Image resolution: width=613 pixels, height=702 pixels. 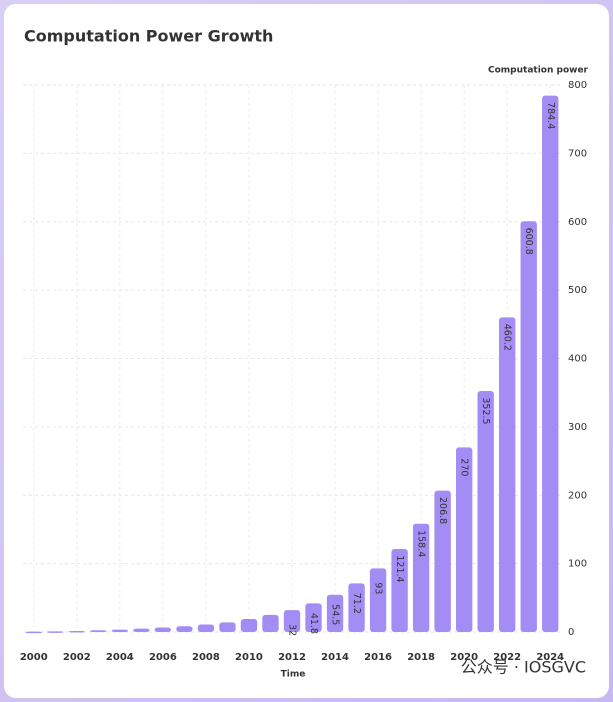 I want to click on watermark: 公众号 · IOSGVC, so click(x=523, y=667).